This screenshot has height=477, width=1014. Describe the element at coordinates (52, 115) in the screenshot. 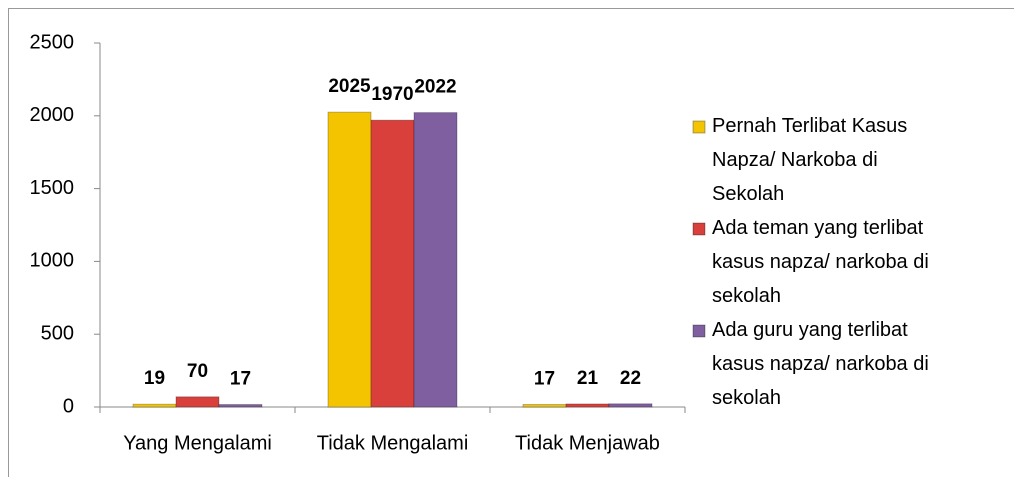

I see `y-tick-label: 2000` at that location.